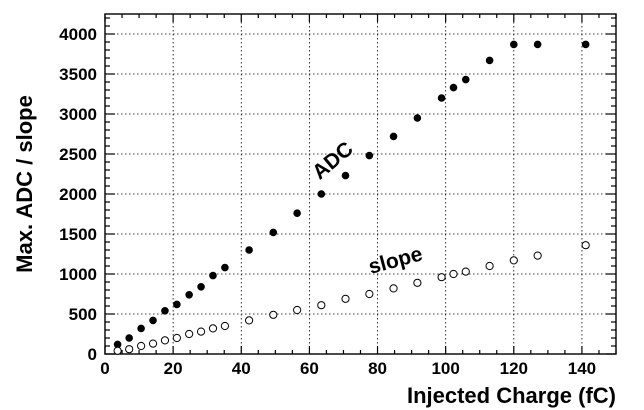 The height and width of the screenshot is (410, 644). What do you see at coordinates (92, 354) in the screenshot?
I see `y-tick-label: 0` at bounding box center [92, 354].